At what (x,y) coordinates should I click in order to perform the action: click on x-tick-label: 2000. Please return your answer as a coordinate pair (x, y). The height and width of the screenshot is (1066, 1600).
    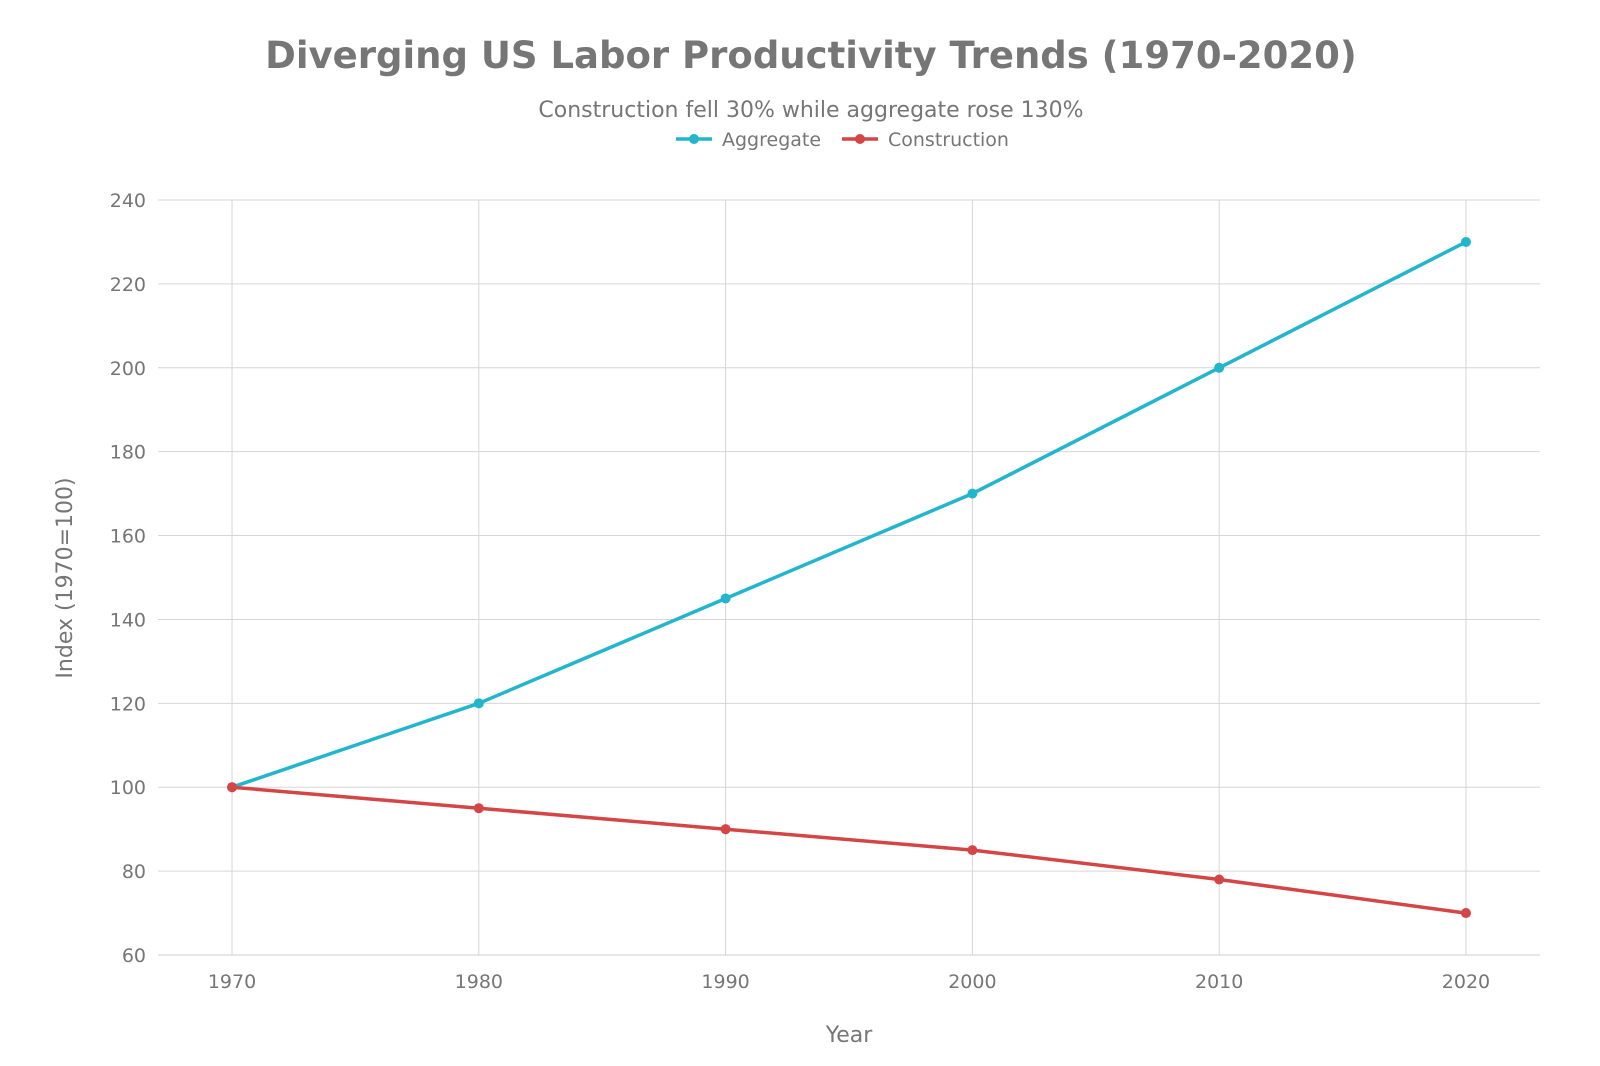
    Looking at the image, I should click on (972, 982).